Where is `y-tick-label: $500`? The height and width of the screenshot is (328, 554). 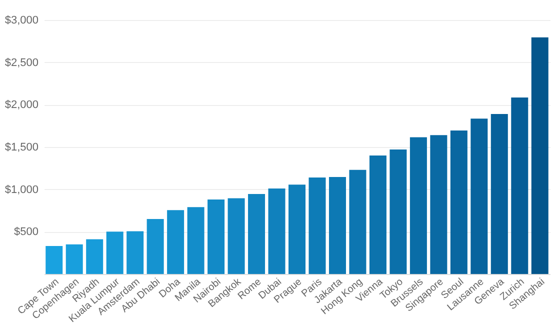
y-tick-label: $500 is located at coordinates (26, 232).